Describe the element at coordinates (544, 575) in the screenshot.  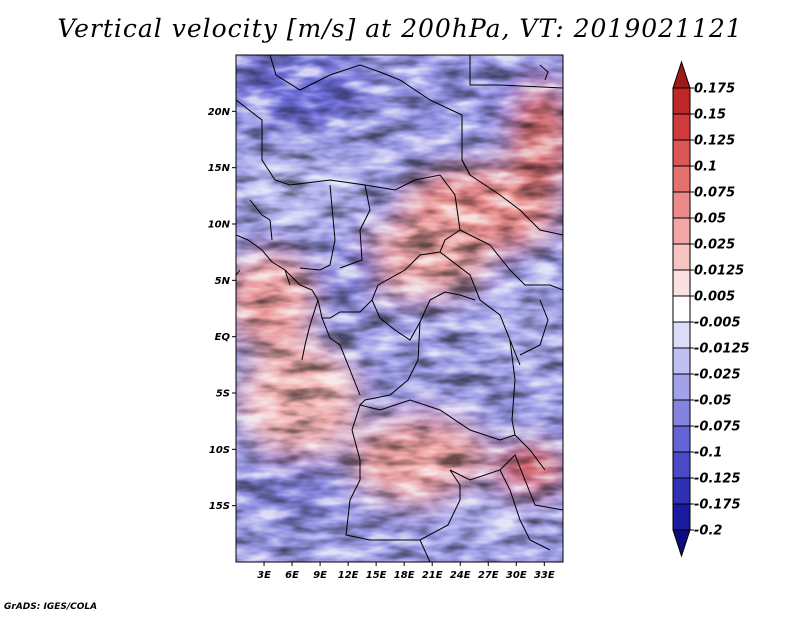
I see `lon-tick-label-10: 33E` at that location.